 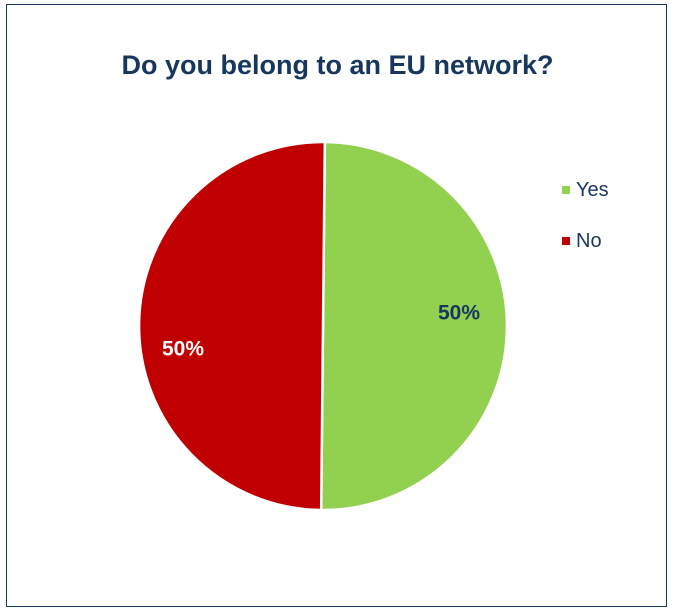 What do you see at coordinates (337, 65) in the screenshot?
I see `chart-title: Do you belong to an EU network?` at bounding box center [337, 65].